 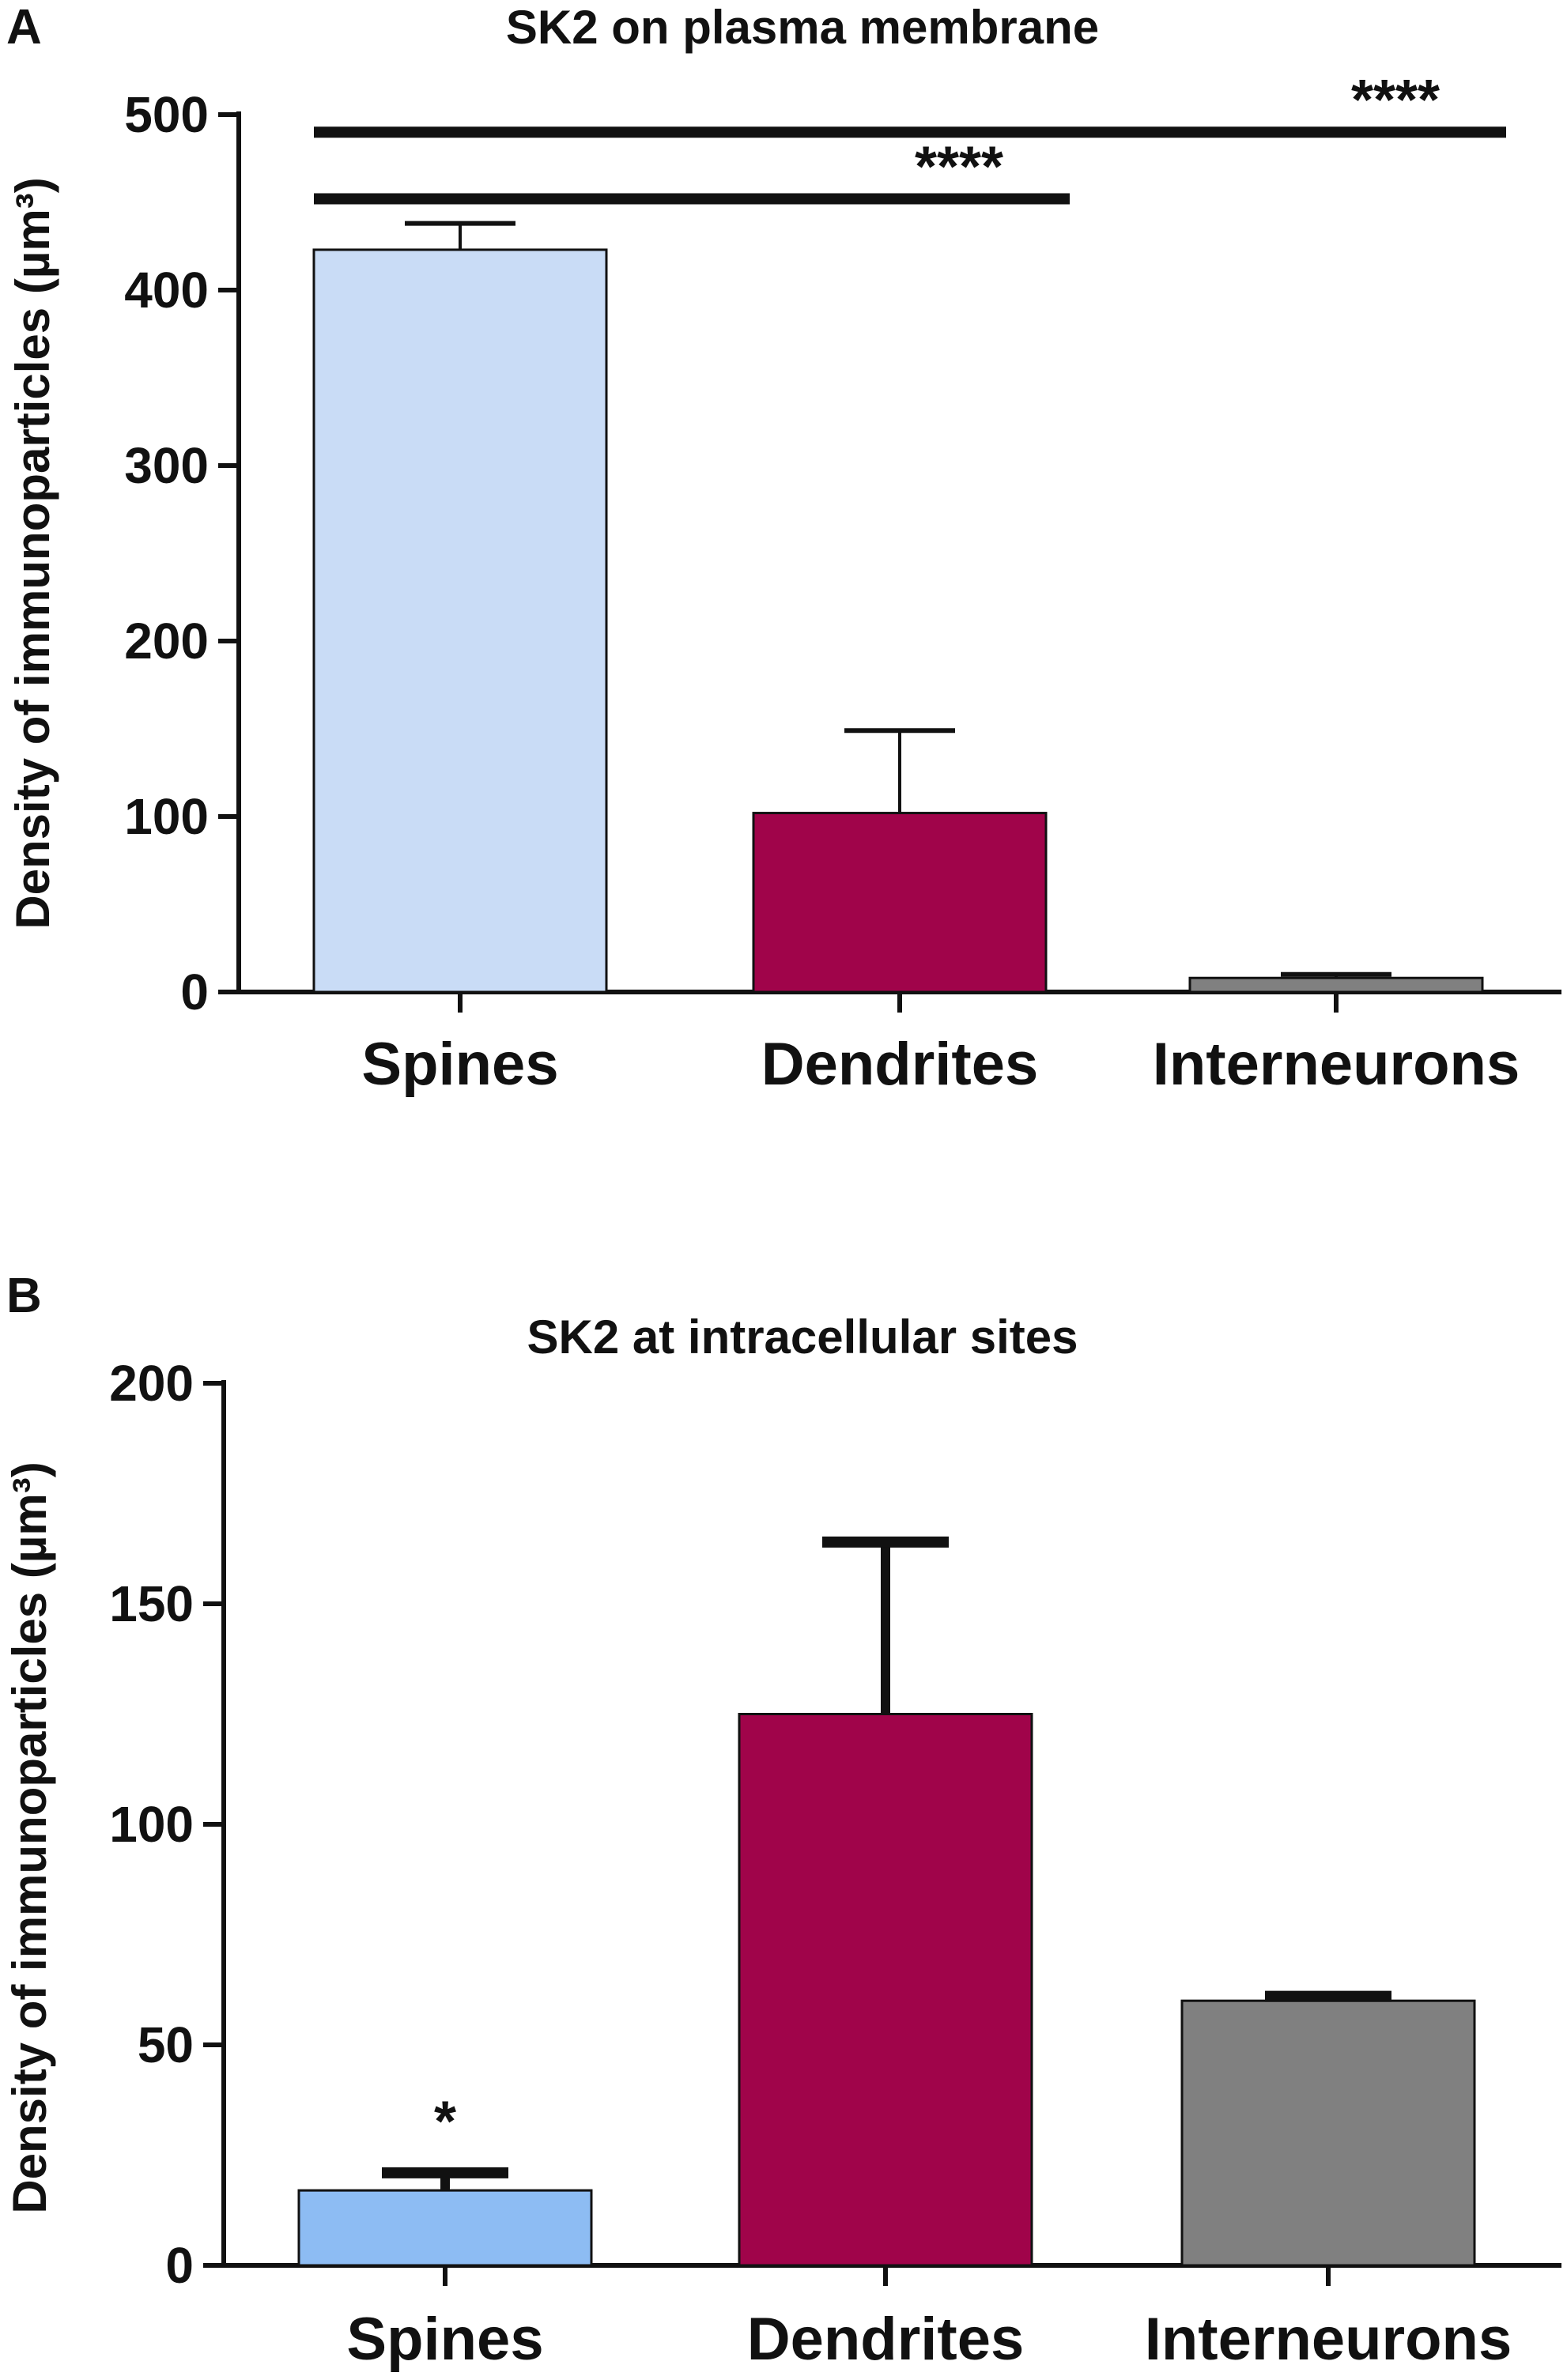 What do you see at coordinates (167, 114) in the screenshot?
I see `y-tick-label: 500` at bounding box center [167, 114].